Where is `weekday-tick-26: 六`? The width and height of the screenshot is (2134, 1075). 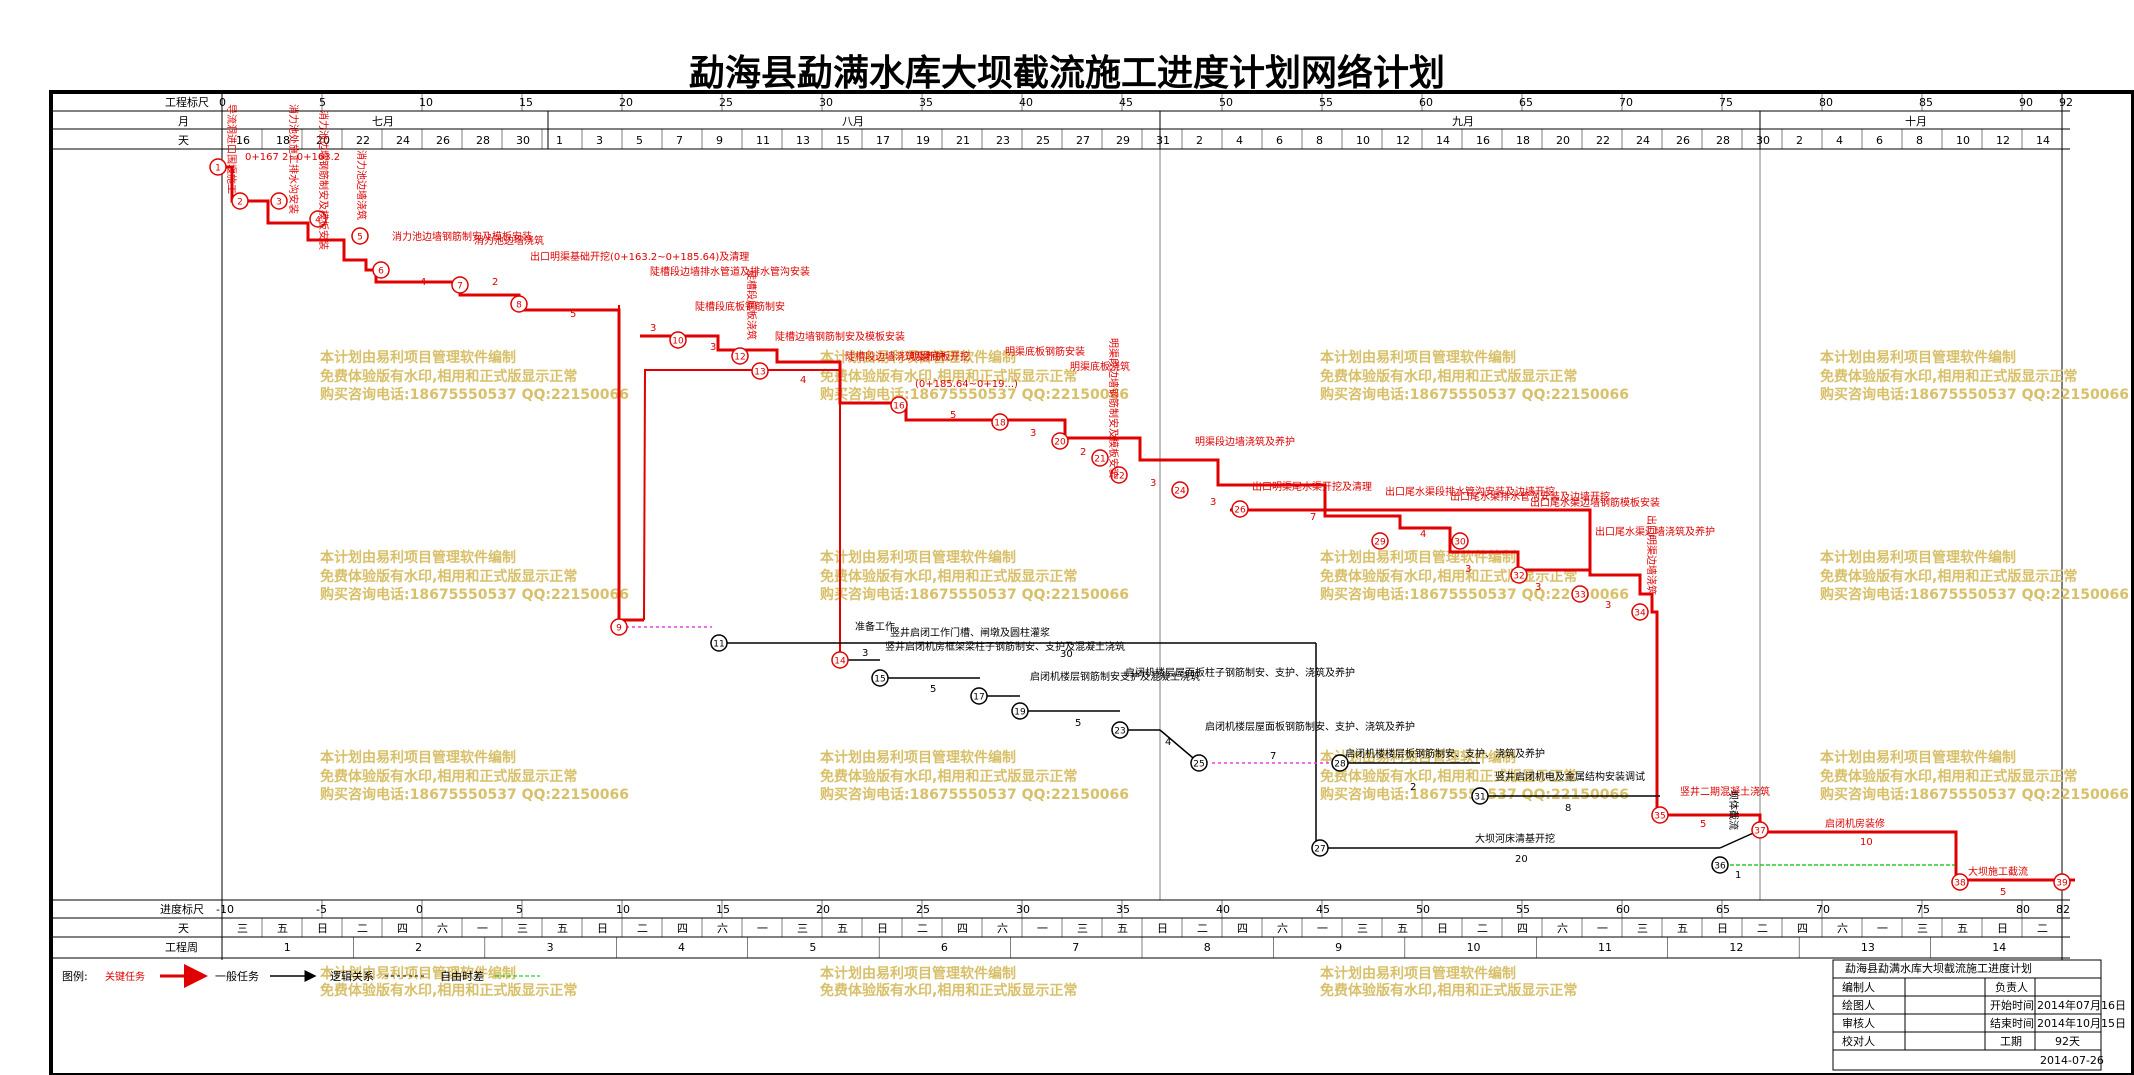 weekday-tick-26: 六 is located at coordinates (1282, 928).